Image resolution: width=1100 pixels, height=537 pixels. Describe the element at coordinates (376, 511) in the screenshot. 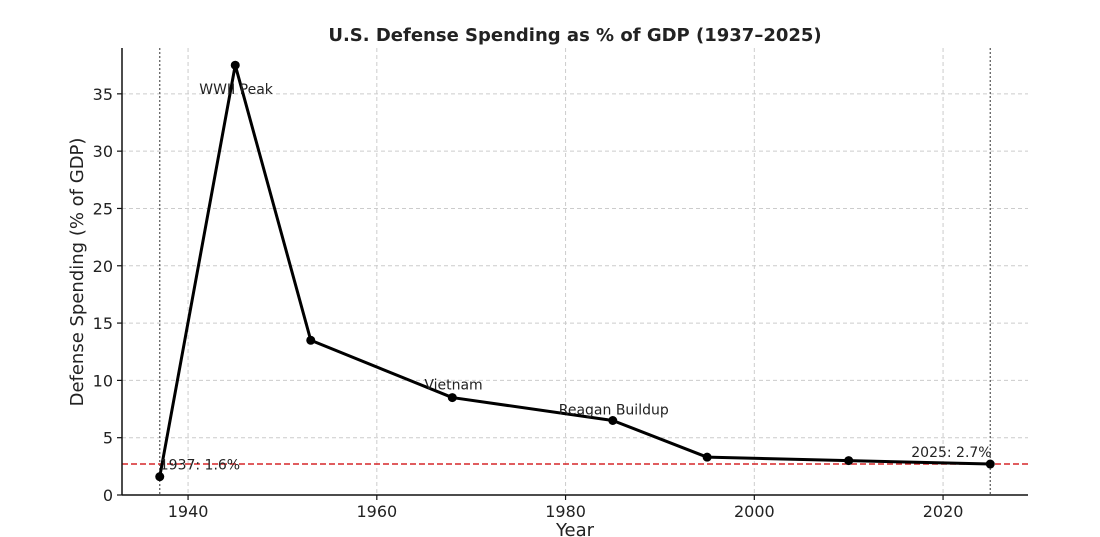

I see `x-tick-label: 1960` at that location.